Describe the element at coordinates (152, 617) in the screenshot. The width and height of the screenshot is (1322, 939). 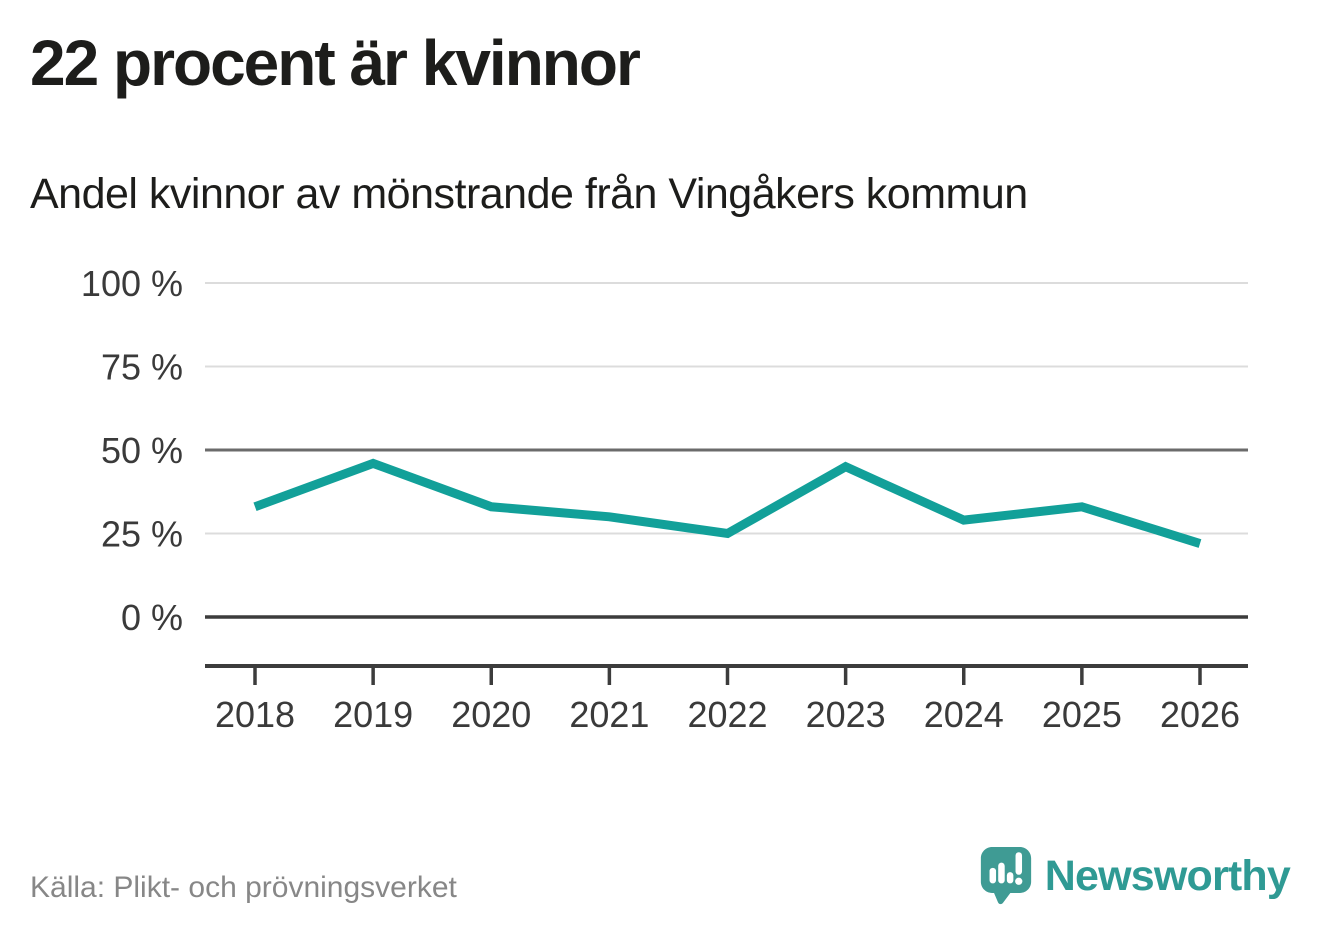
I see `y-tick-label: 0 %` at that location.